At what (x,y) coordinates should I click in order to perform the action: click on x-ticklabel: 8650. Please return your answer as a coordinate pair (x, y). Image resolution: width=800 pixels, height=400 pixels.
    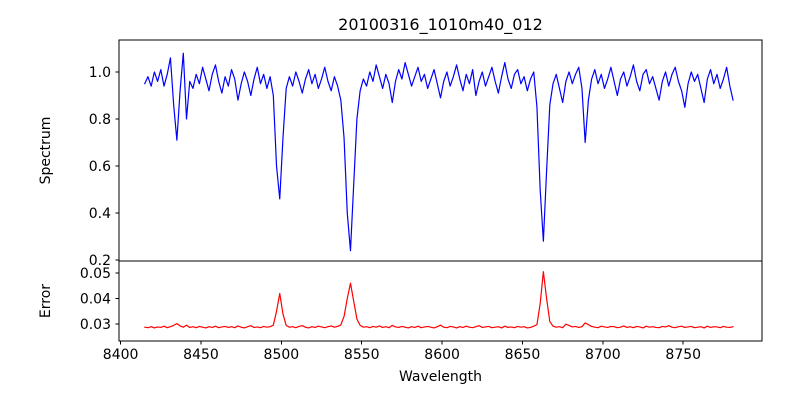
    Looking at the image, I should click on (523, 355).